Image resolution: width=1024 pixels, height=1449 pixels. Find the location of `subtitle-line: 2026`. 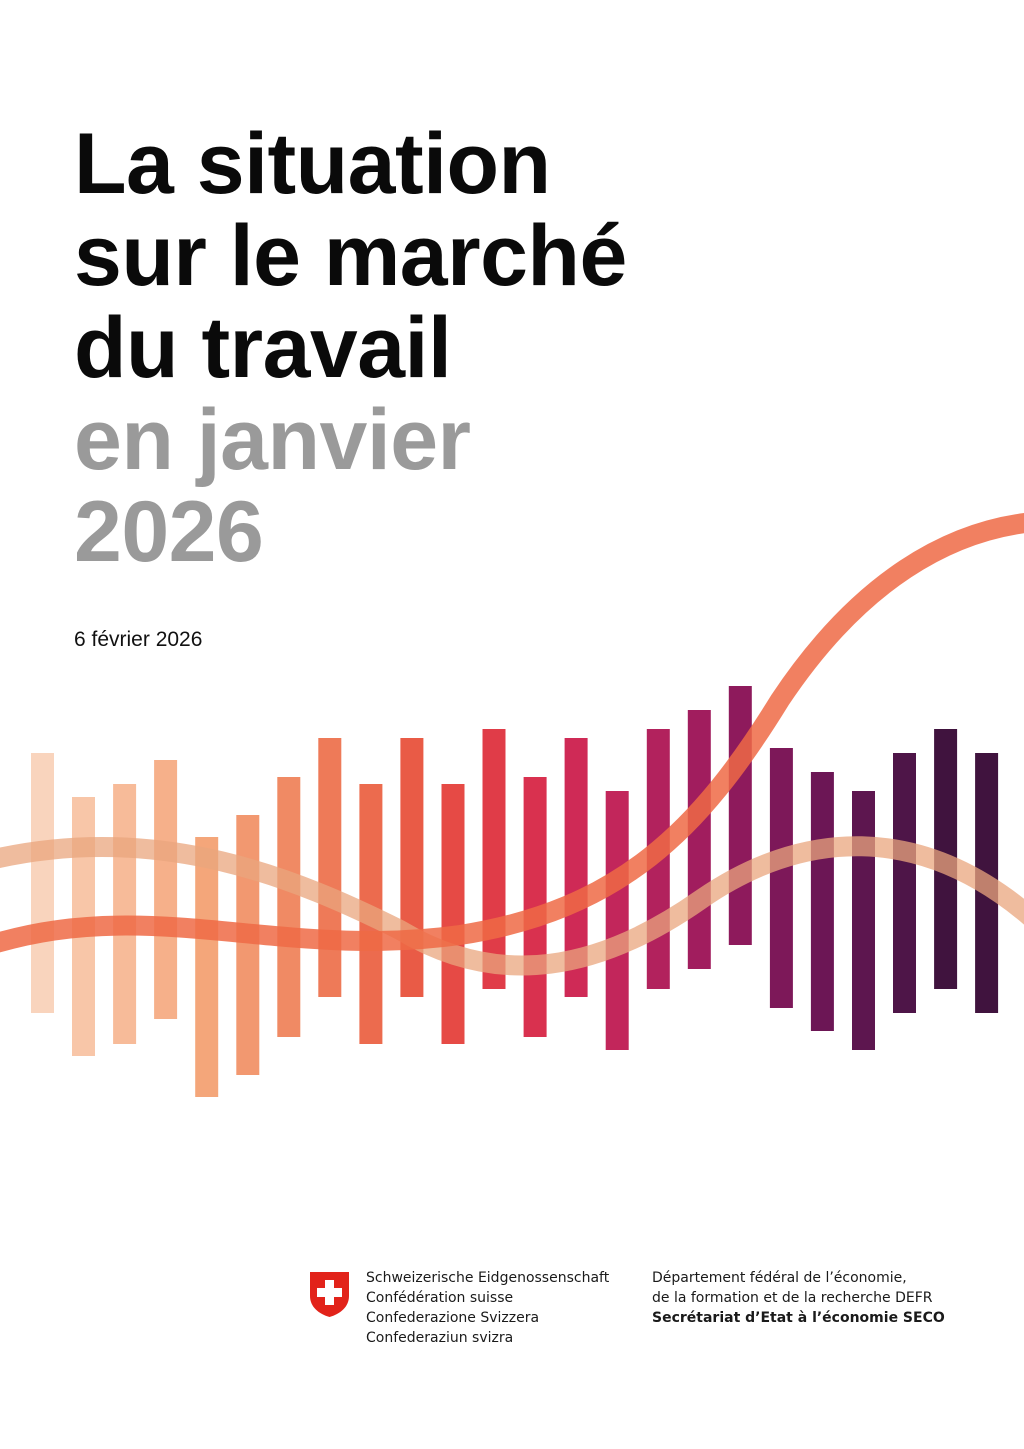

subtitle-line: 2026 is located at coordinates (169, 532).